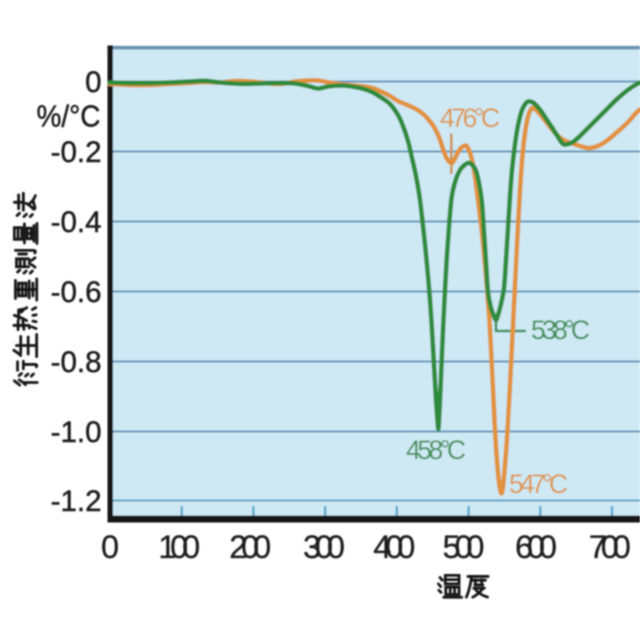 This screenshot has width=640, height=640. Describe the element at coordinates (560, 330) in the screenshot. I see `svg-text: 538°C` at that location.